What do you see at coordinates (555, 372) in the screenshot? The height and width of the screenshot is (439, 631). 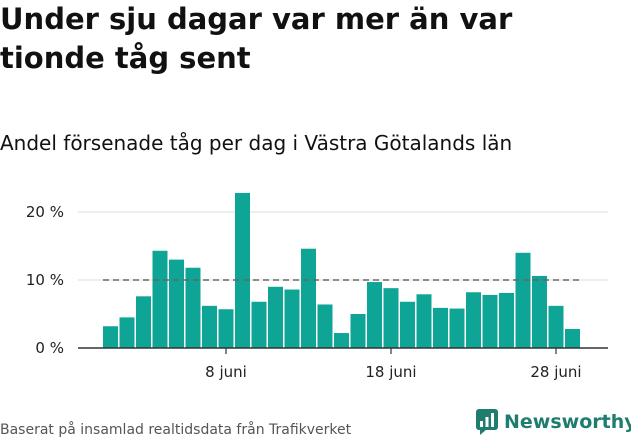 I see `x-tick-label: 28 juni` at bounding box center [555, 372].